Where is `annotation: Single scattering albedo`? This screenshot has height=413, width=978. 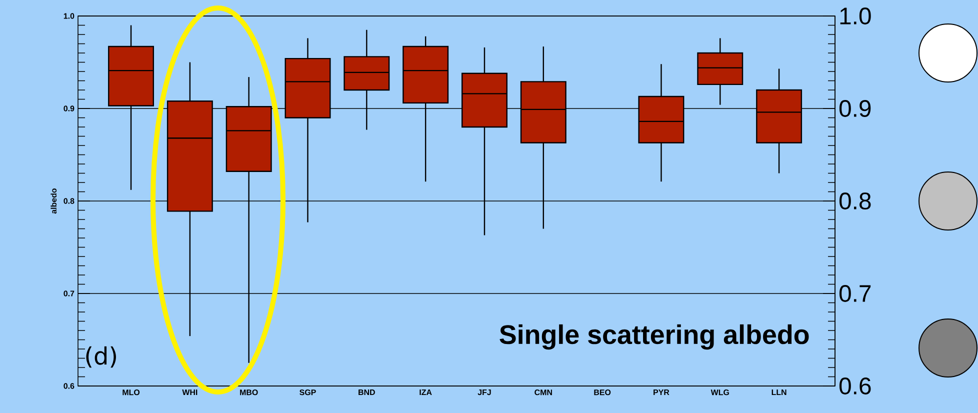 annotation: Single scattering albedo is located at coordinates (654, 337).